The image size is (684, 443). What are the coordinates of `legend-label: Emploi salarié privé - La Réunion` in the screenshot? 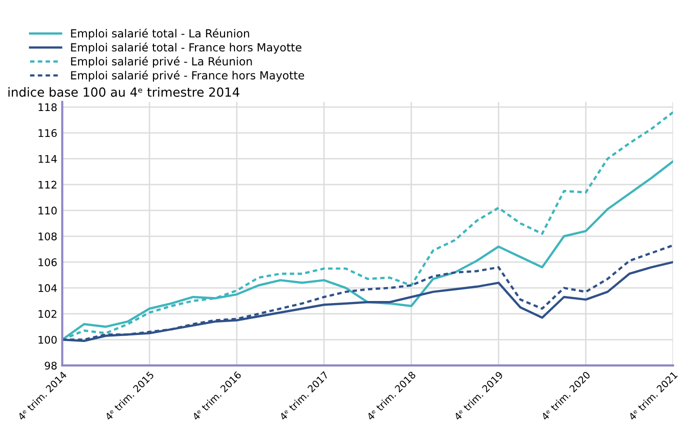 It's located at (161, 62).